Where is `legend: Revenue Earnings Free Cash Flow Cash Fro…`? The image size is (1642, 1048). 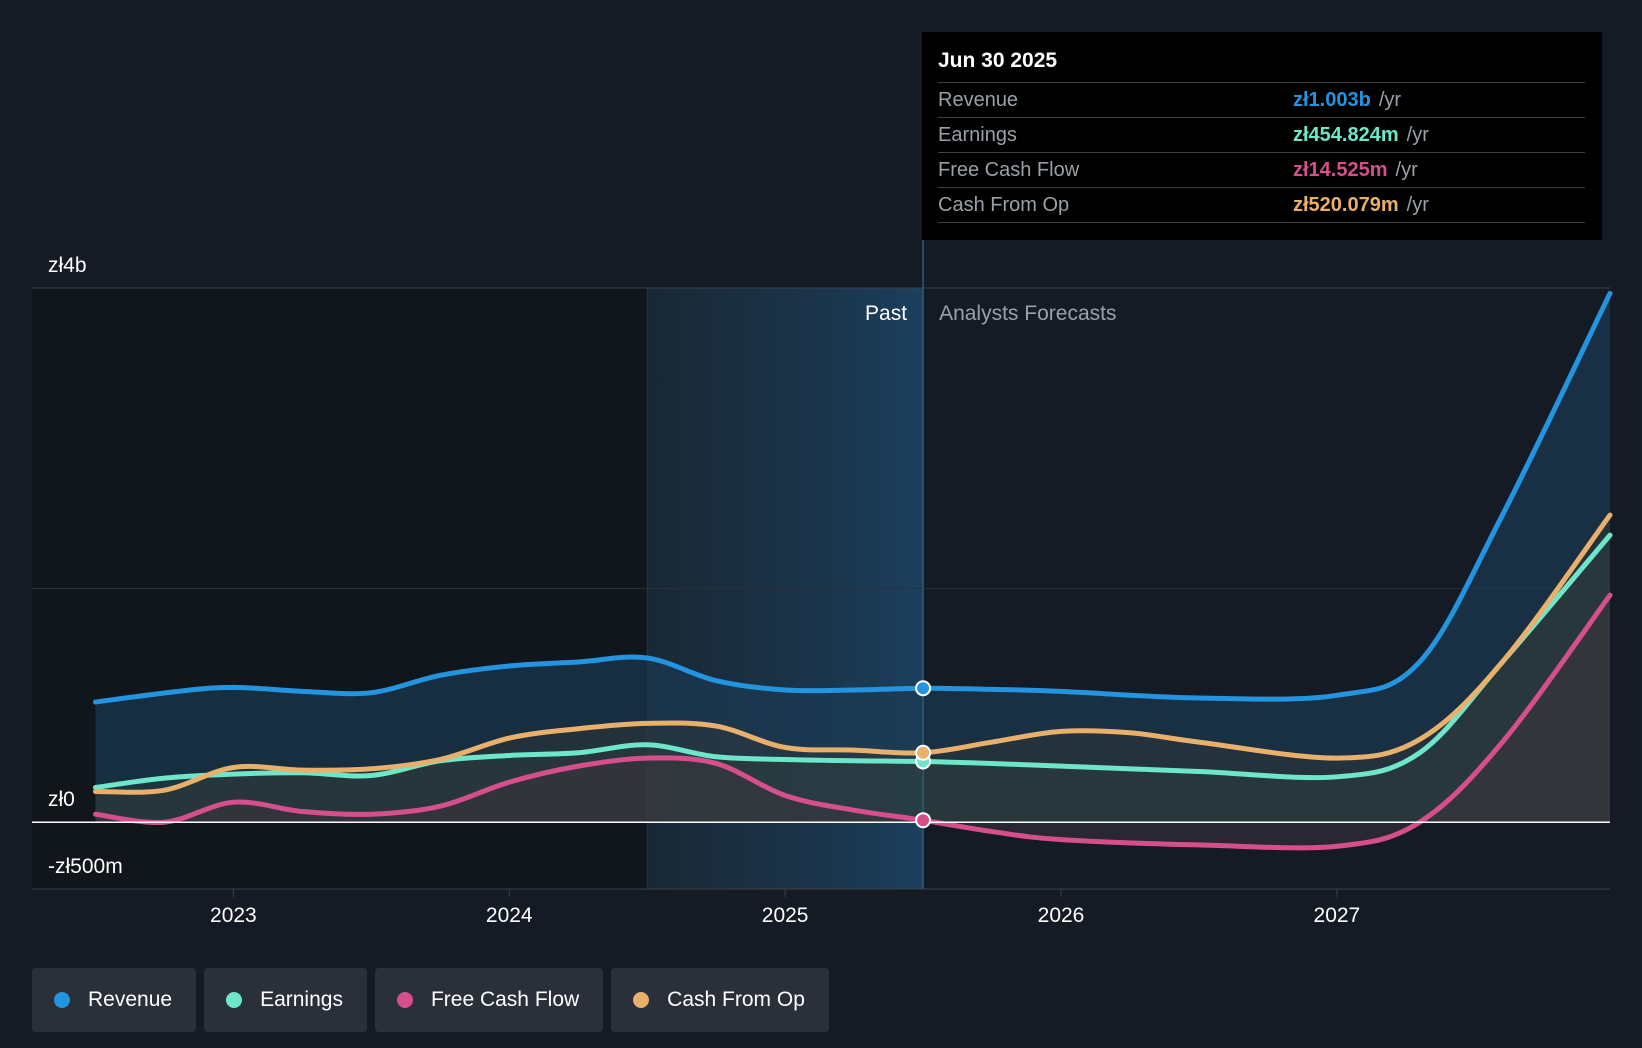 legend: Revenue Earnings Free Cash Flow Cash Fro… is located at coordinates (430, 1000).